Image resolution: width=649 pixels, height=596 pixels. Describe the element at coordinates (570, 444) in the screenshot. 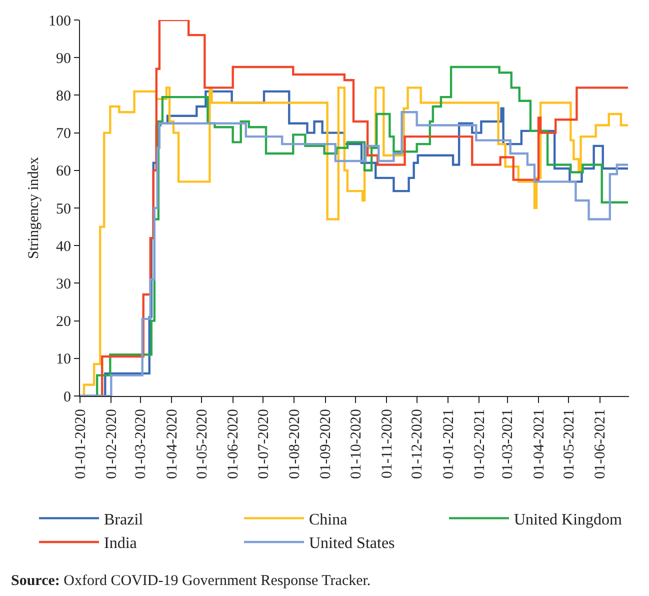

I see `x-tick-label: 01-05-2021` at that location.